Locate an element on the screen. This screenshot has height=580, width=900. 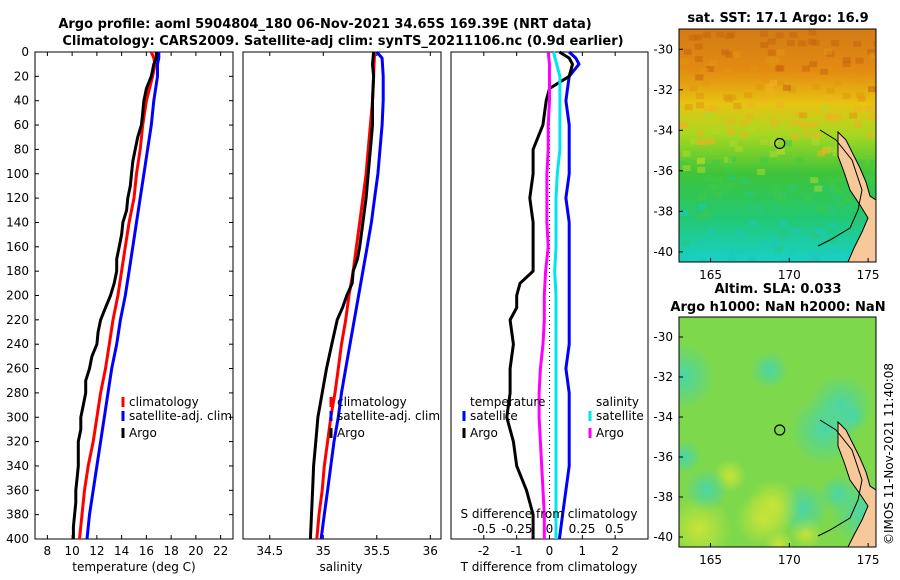
y-tick-label: -36 is located at coordinates (663, 457).